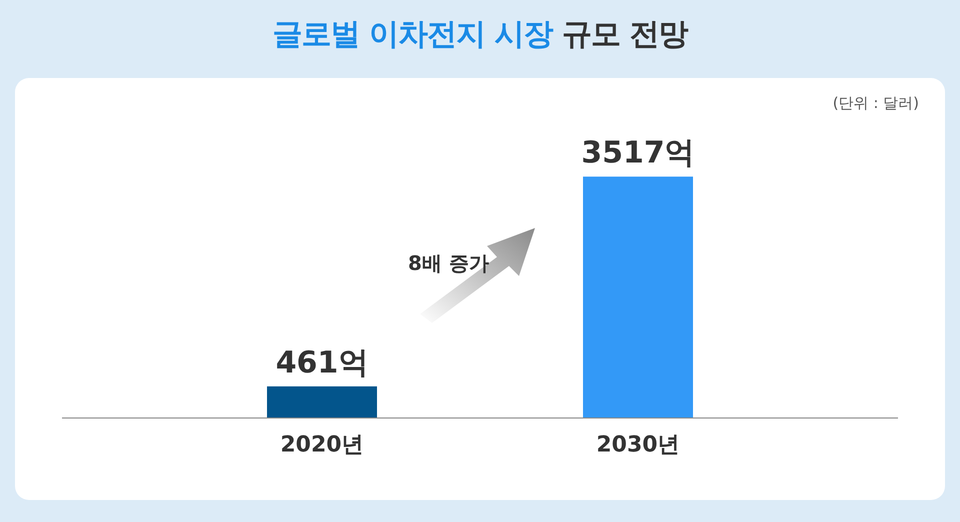 Image resolution: width=960 pixels, height=522 pixels. What do you see at coordinates (322, 445) in the screenshot?
I see `x-tick-label: 2020년` at bounding box center [322, 445].